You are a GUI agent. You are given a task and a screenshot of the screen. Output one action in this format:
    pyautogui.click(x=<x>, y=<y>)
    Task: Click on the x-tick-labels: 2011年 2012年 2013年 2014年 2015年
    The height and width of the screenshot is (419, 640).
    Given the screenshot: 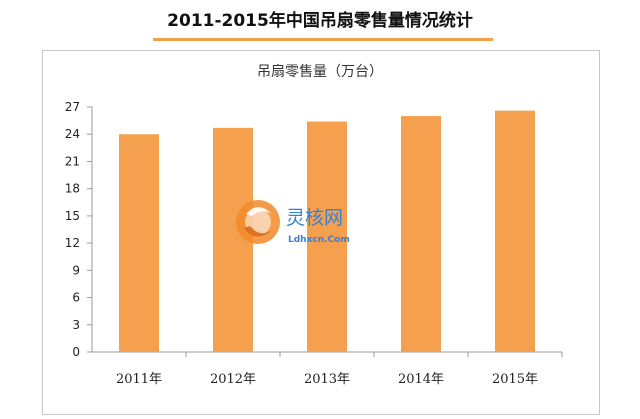 What is the action you would take?
    pyautogui.click(x=327, y=379)
    